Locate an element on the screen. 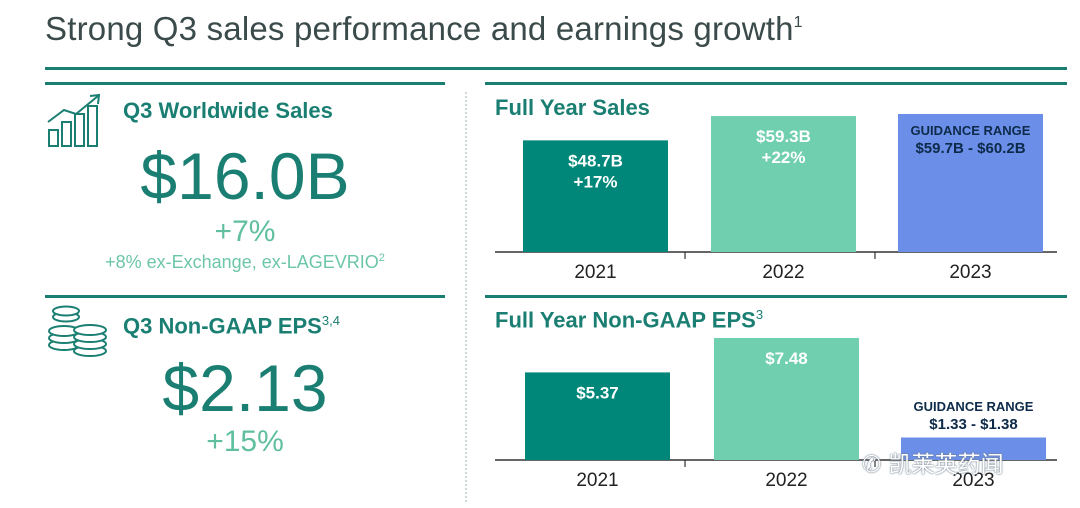 This screenshot has width=1080, height=508. eps-chart-divider is located at coordinates (776, 296).